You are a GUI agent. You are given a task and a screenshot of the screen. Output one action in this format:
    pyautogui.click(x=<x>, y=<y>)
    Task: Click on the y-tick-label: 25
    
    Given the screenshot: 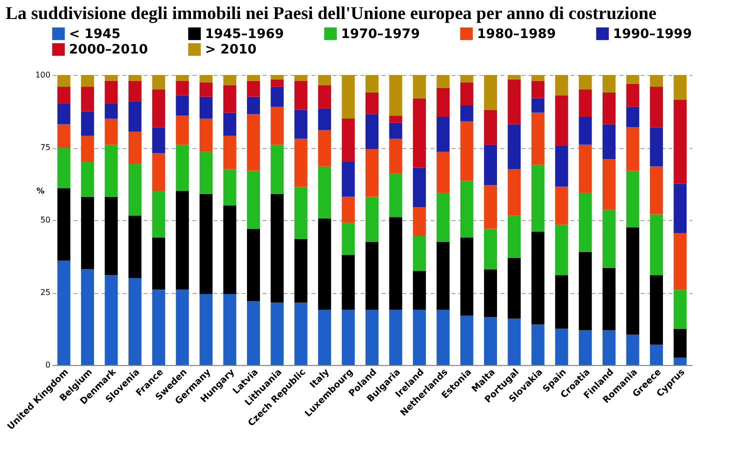 What is the action you would take?
    pyautogui.click(x=45, y=292)
    